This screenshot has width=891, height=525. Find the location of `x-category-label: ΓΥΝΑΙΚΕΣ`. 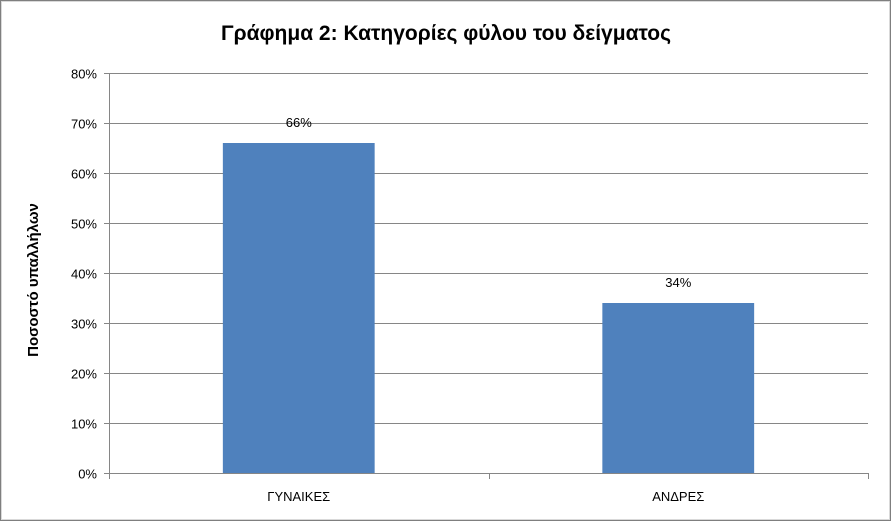

x-category-label: ΓΥΝΑΙΚΕΣ is located at coordinates (298, 496).